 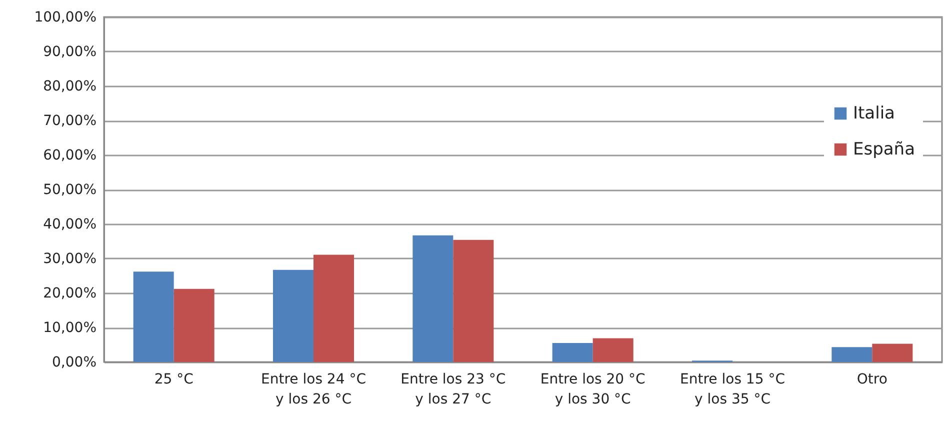 What do you see at coordinates (69, 156) in the screenshot?
I see `y-tick-label: 60,00%` at bounding box center [69, 156].